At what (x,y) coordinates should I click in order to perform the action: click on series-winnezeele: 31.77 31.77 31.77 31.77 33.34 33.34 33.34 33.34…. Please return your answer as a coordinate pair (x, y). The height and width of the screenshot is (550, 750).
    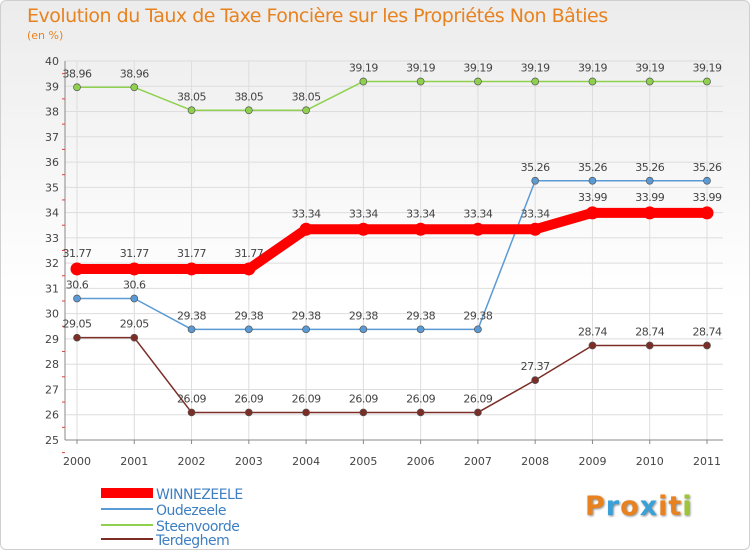
    Looking at the image, I should click on (392, 233).